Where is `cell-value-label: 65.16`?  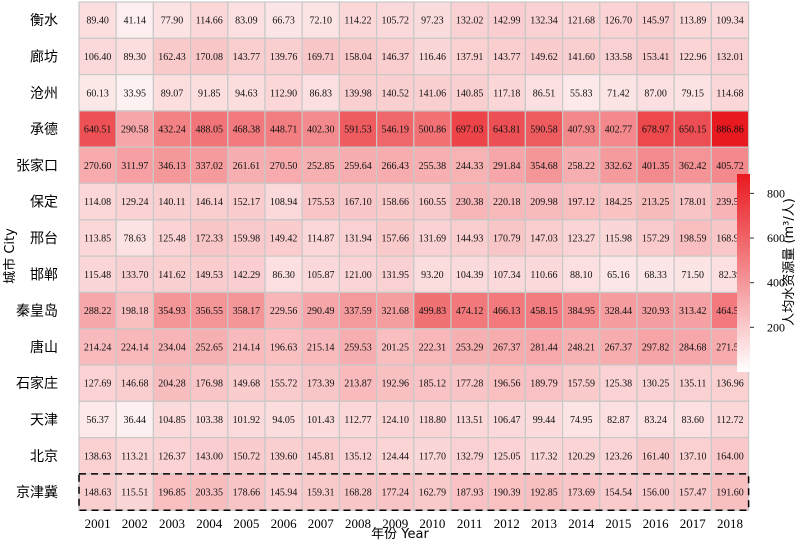
cell-value-label: 65.16 is located at coordinates (618, 275).